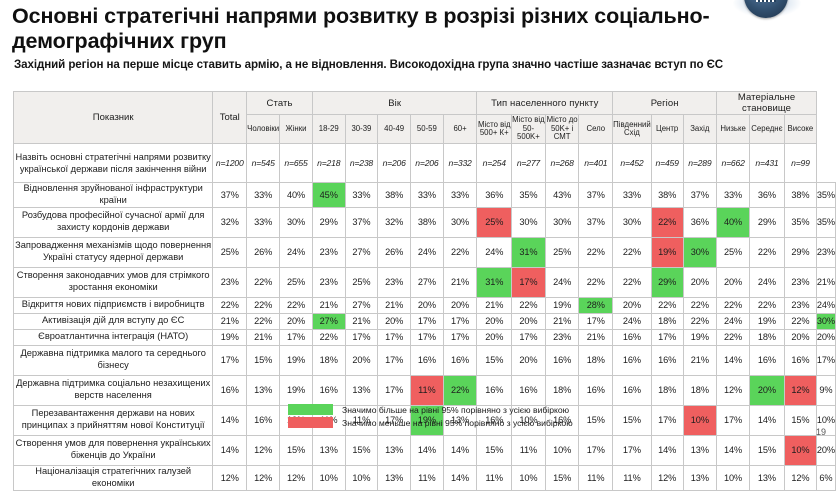  What do you see at coordinates (766, 9) in the screenshot?
I see `logo-disc-icon` at bounding box center [766, 9].